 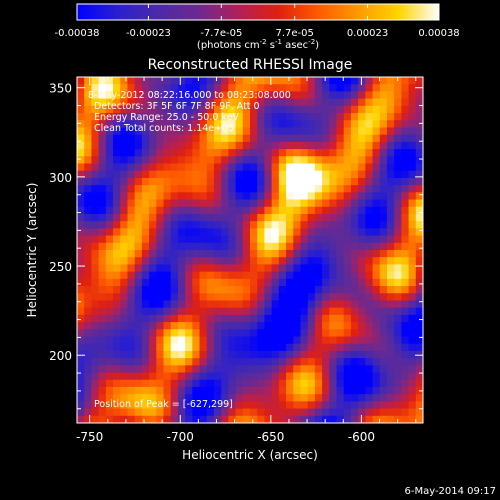 What do you see at coordinates (60, 267) in the screenshot?
I see `y-tick-label: 250` at bounding box center [60, 267].